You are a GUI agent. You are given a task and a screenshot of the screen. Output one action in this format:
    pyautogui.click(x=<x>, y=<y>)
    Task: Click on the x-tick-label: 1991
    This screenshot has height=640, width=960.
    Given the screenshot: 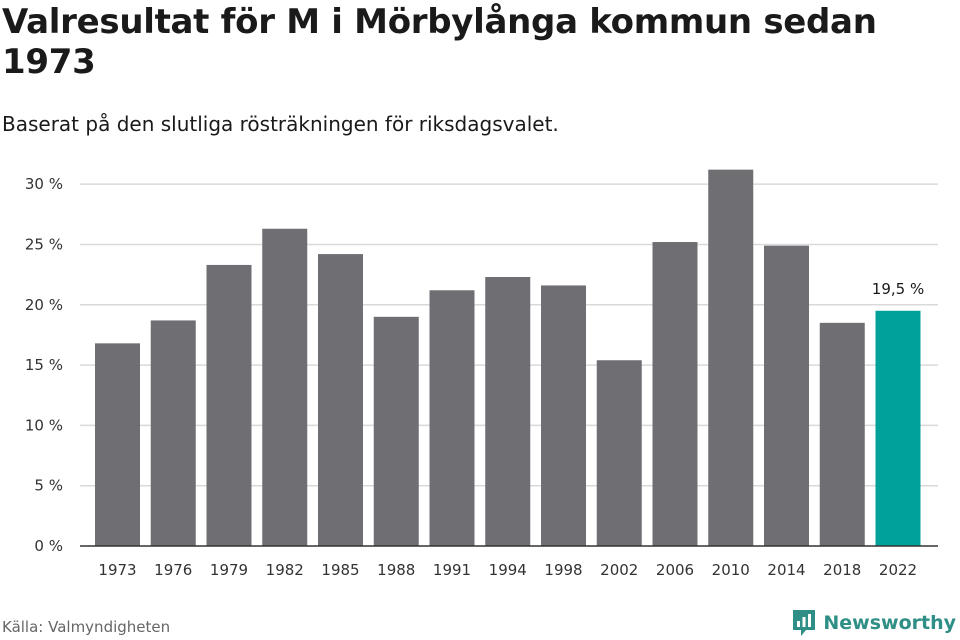 What is the action you would take?
    pyautogui.click(x=452, y=570)
    